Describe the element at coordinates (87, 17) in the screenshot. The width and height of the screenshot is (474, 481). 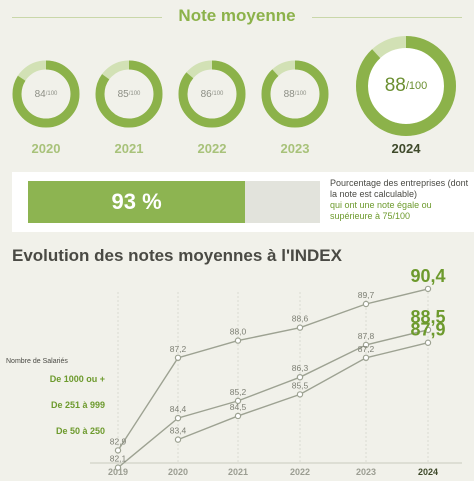
I see `title-rule-left` at that location.